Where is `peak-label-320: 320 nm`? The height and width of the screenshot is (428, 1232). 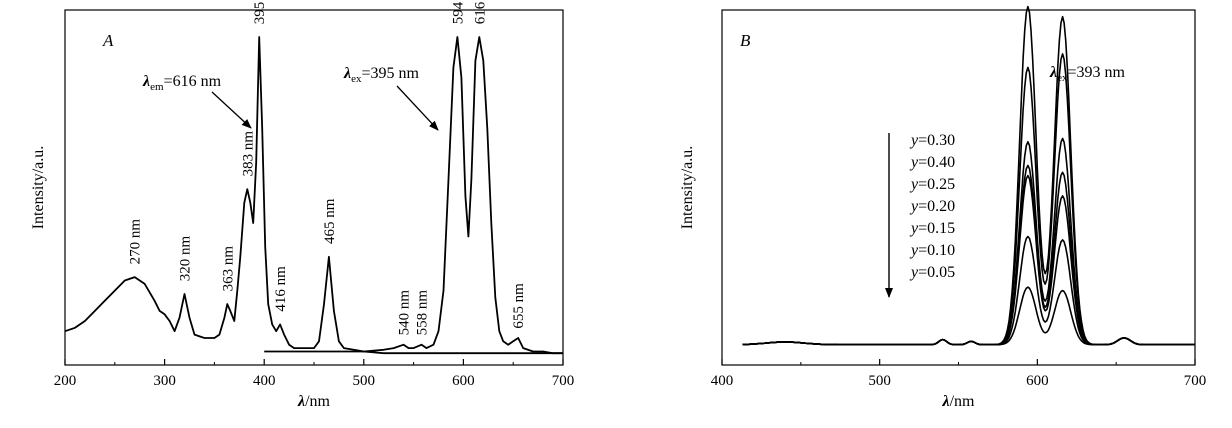
peak-label-320: 320 nm is located at coordinates (186, 258).